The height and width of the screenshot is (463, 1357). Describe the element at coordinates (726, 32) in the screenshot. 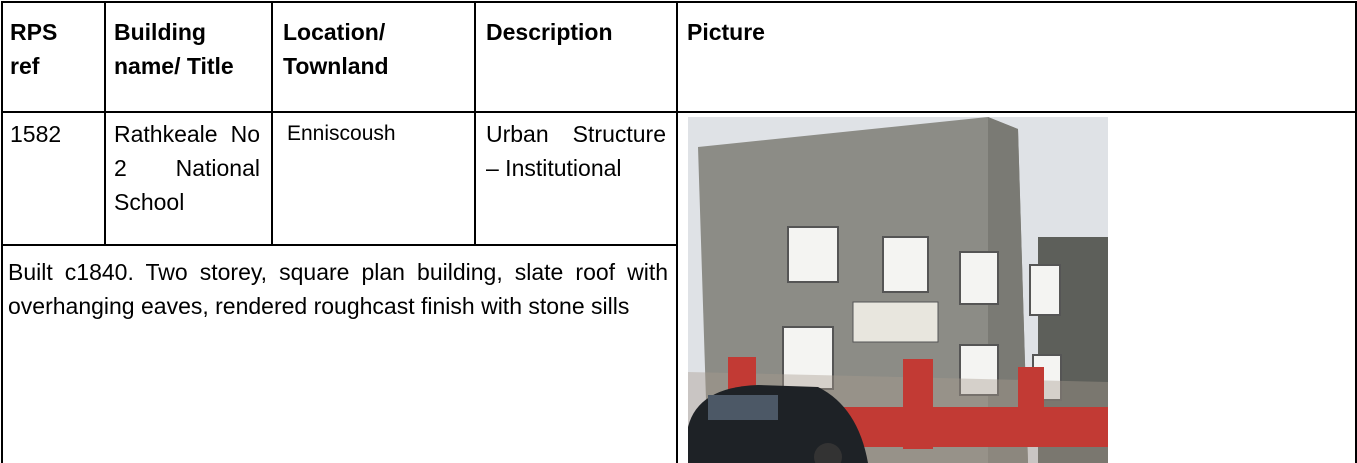

I see `header-cell: Picture` at that location.